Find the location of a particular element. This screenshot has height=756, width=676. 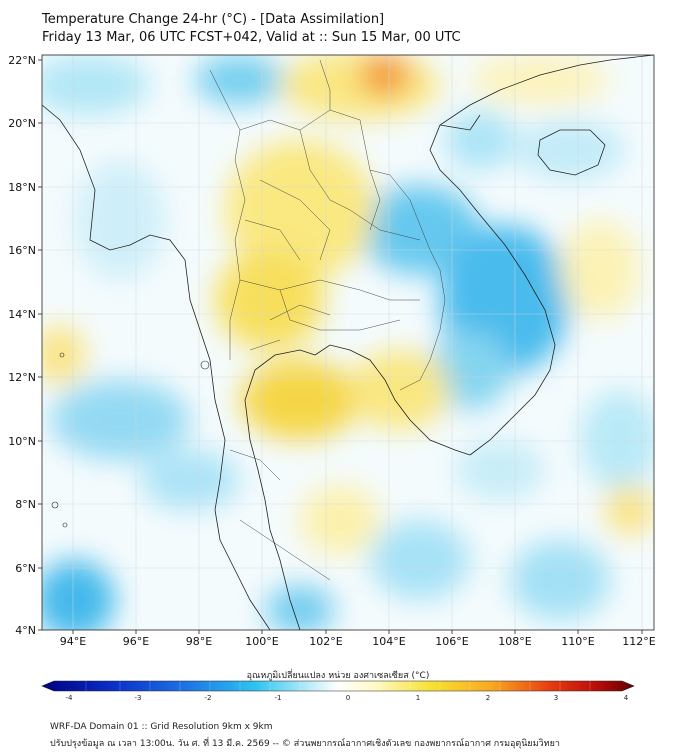

colorbar-tick: -3 is located at coordinates (138, 698).